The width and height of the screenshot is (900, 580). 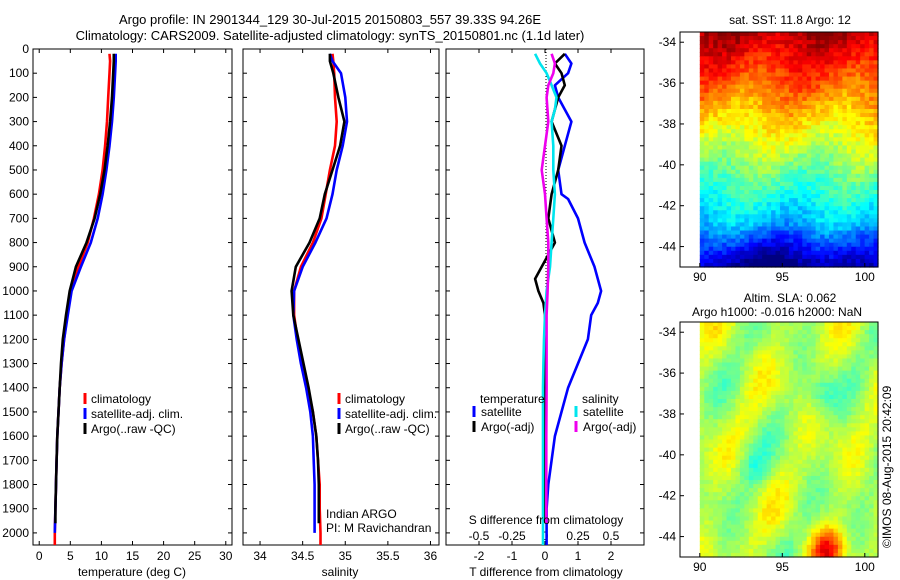 What do you see at coordinates (479, 536) in the screenshot?
I see `s-tick-label: -0.5` at bounding box center [479, 536].